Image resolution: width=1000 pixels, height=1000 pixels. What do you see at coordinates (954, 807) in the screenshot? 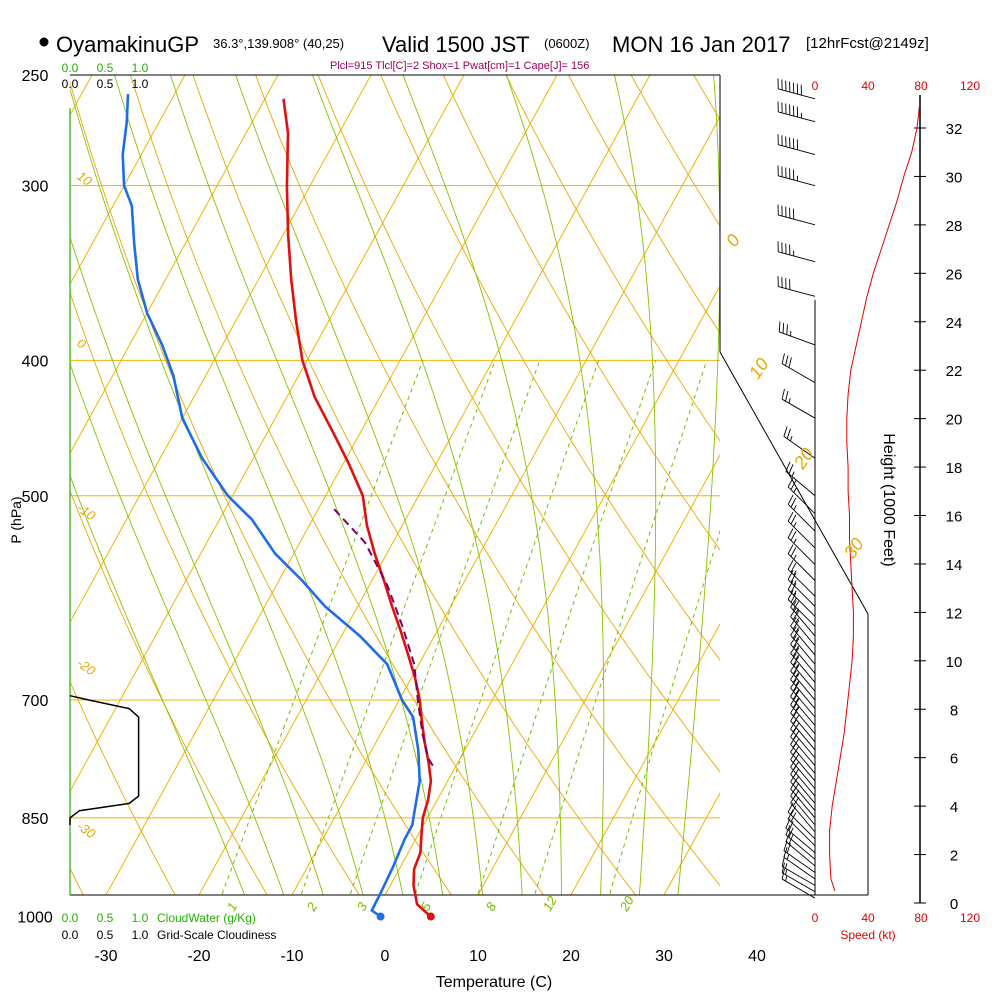
I see `height-tick-label: 4` at bounding box center [954, 807].